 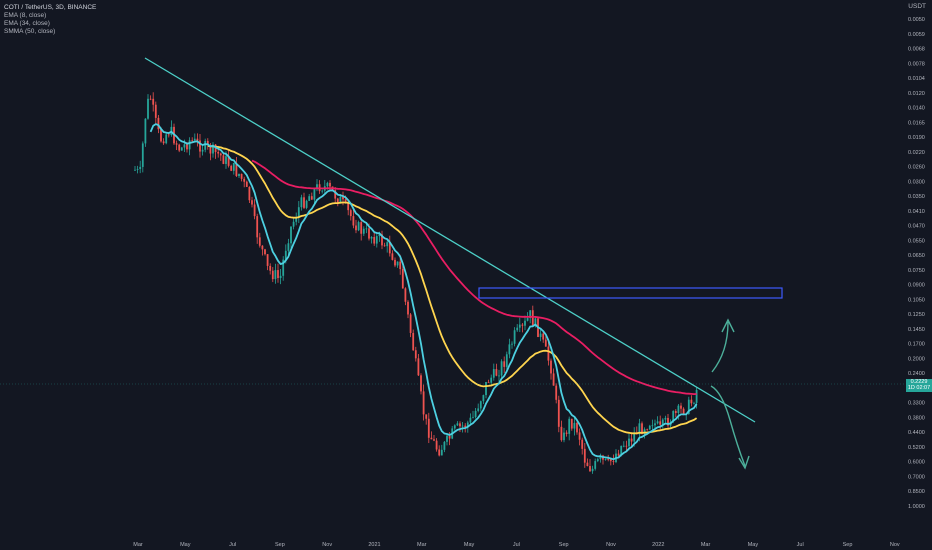 I want to click on y-tick-label: 0.2000, so click(x=916, y=359).